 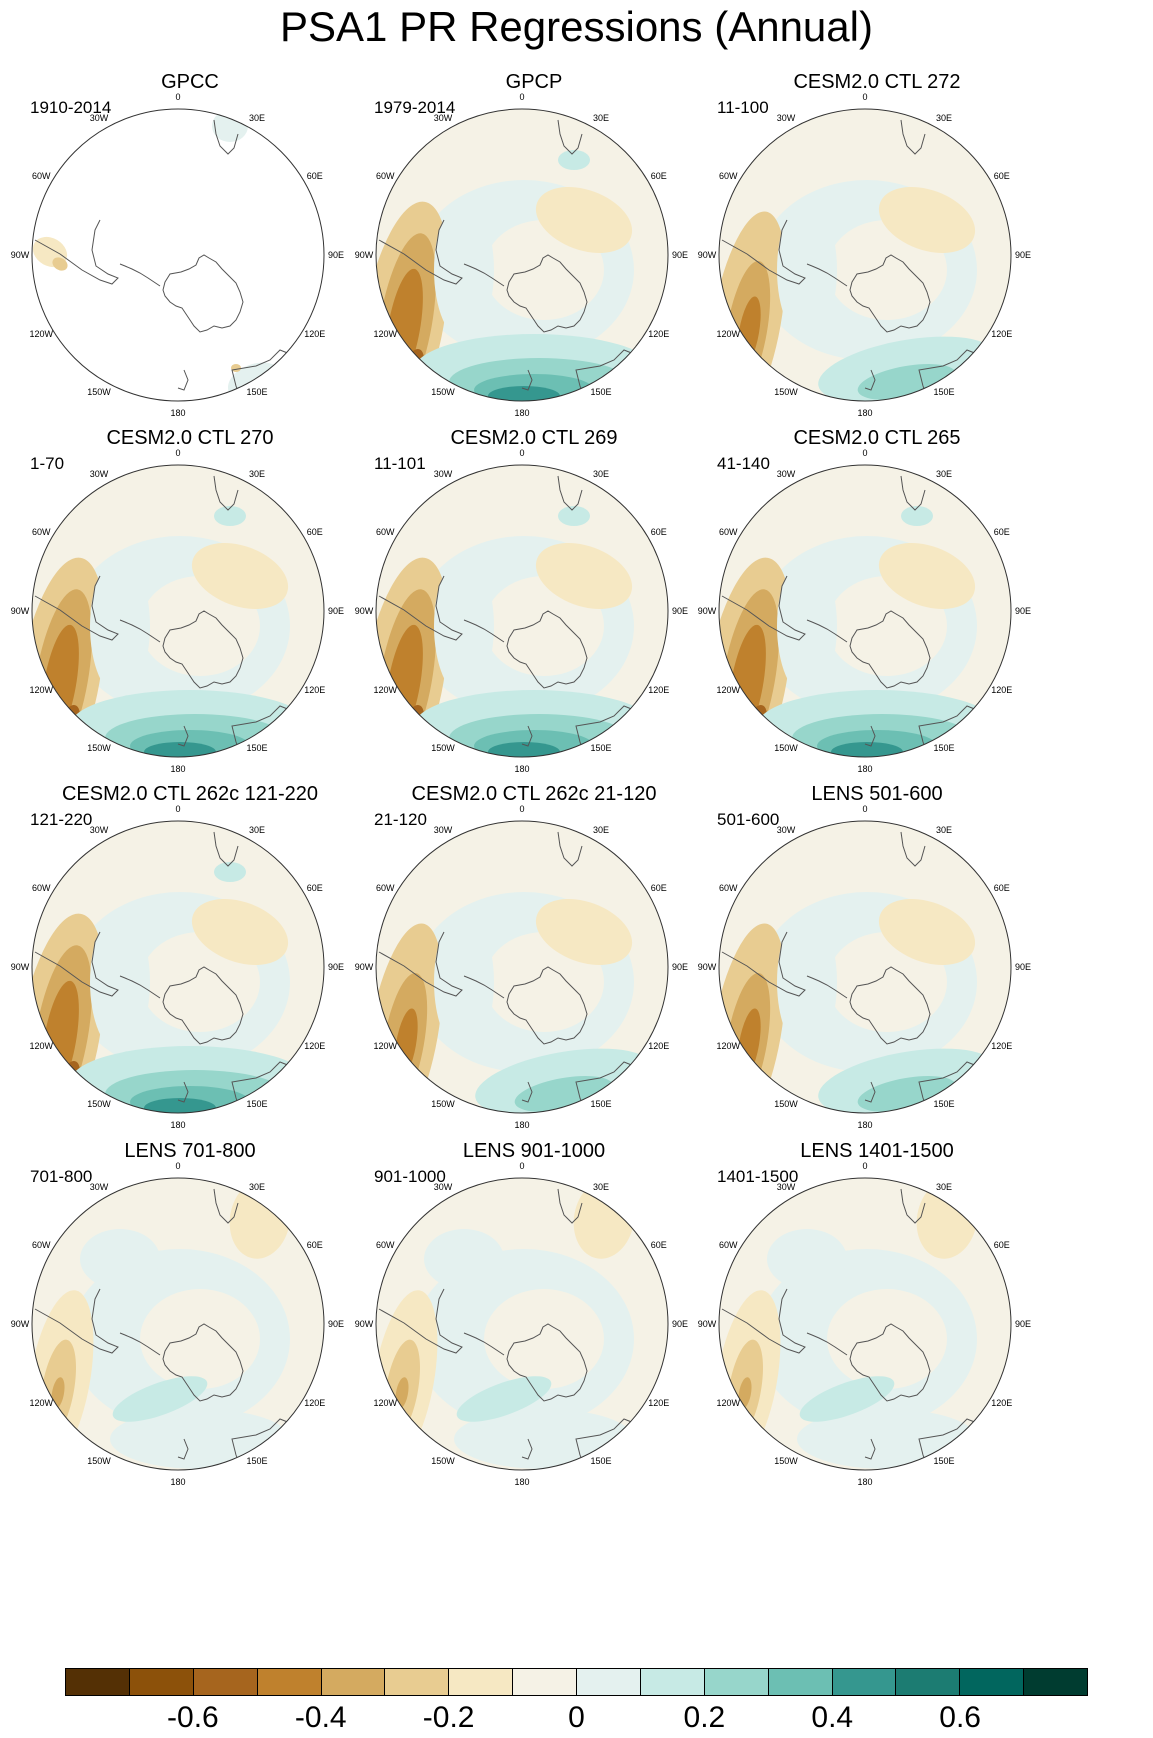 What do you see at coordinates (576, 1682) in the screenshot?
I see `colorbar` at bounding box center [576, 1682].